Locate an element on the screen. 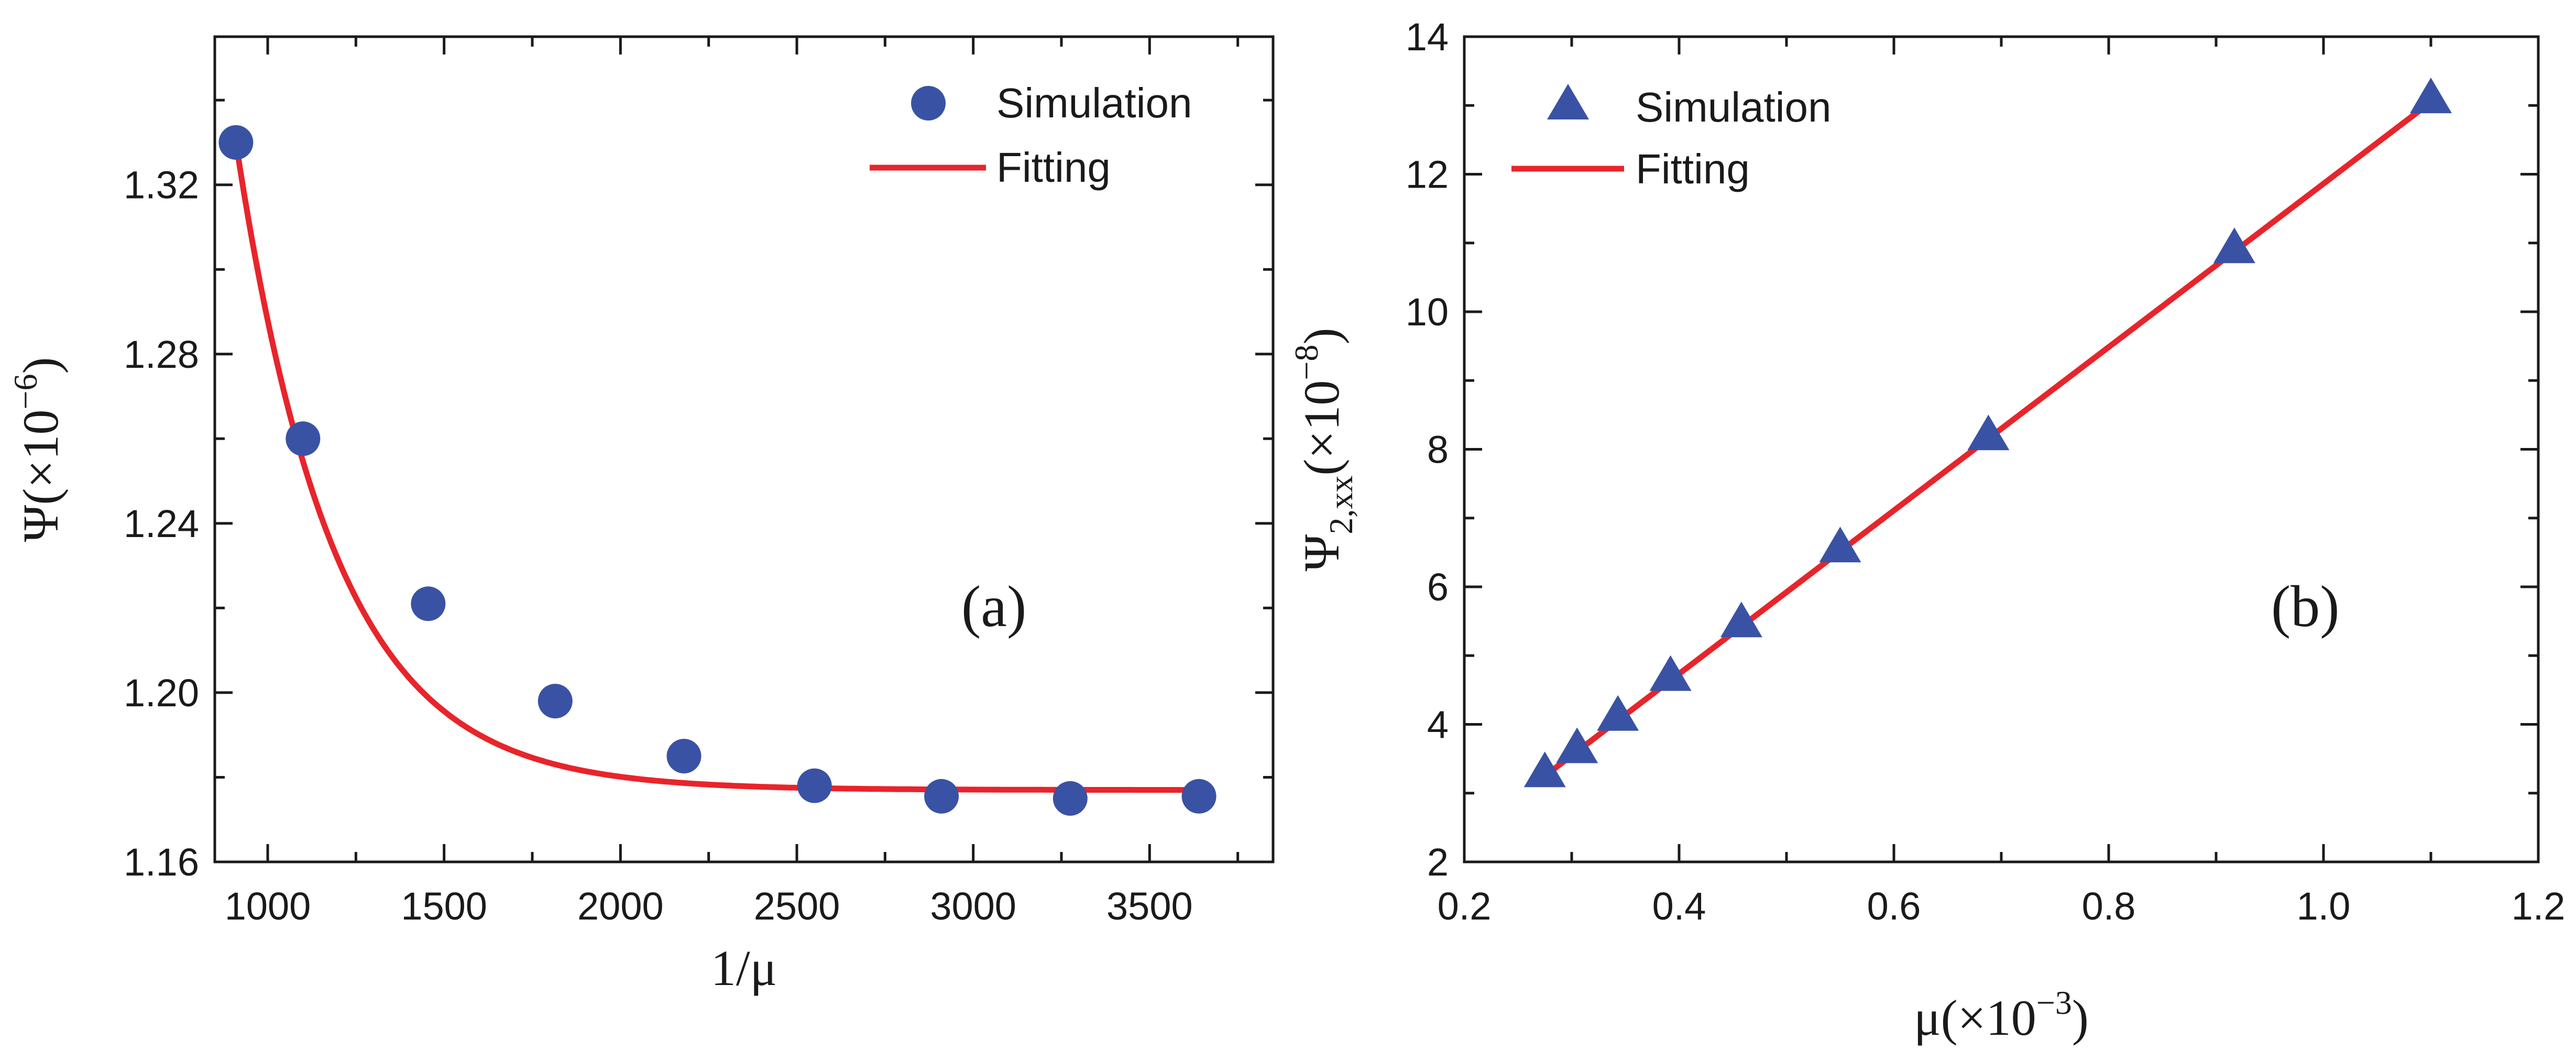 The width and height of the screenshot is (2576, 1061). legend-a: Simulation Fitting is located at coordinates (1031, 136).